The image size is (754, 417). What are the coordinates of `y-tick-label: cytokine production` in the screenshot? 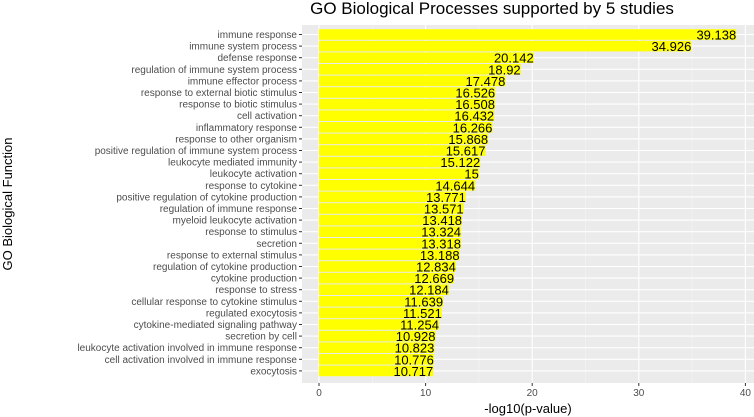 It's located at (254, 279).